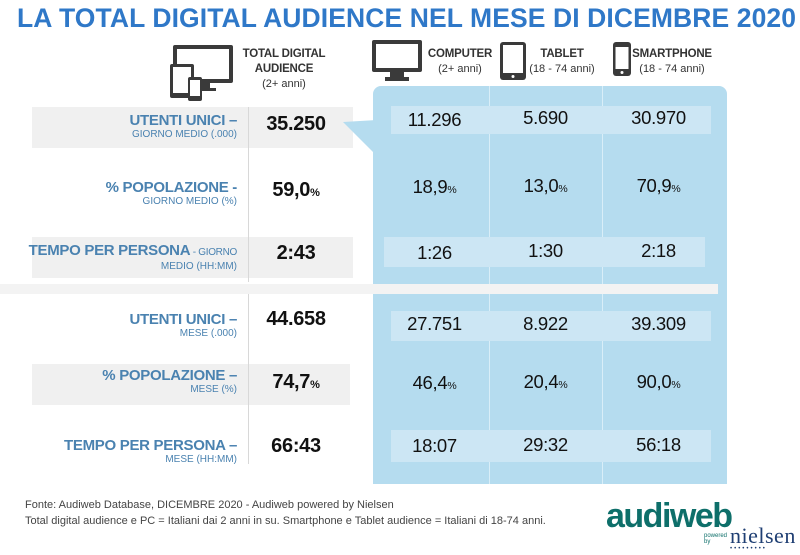  I want to click on tablet-value-number: 1:30, so click(545, 250).